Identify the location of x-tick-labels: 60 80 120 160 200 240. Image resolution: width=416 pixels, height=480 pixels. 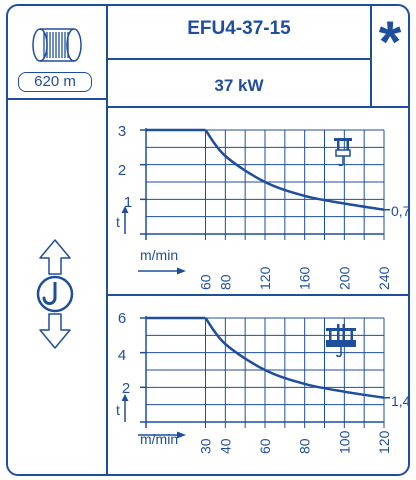
(295, 278).